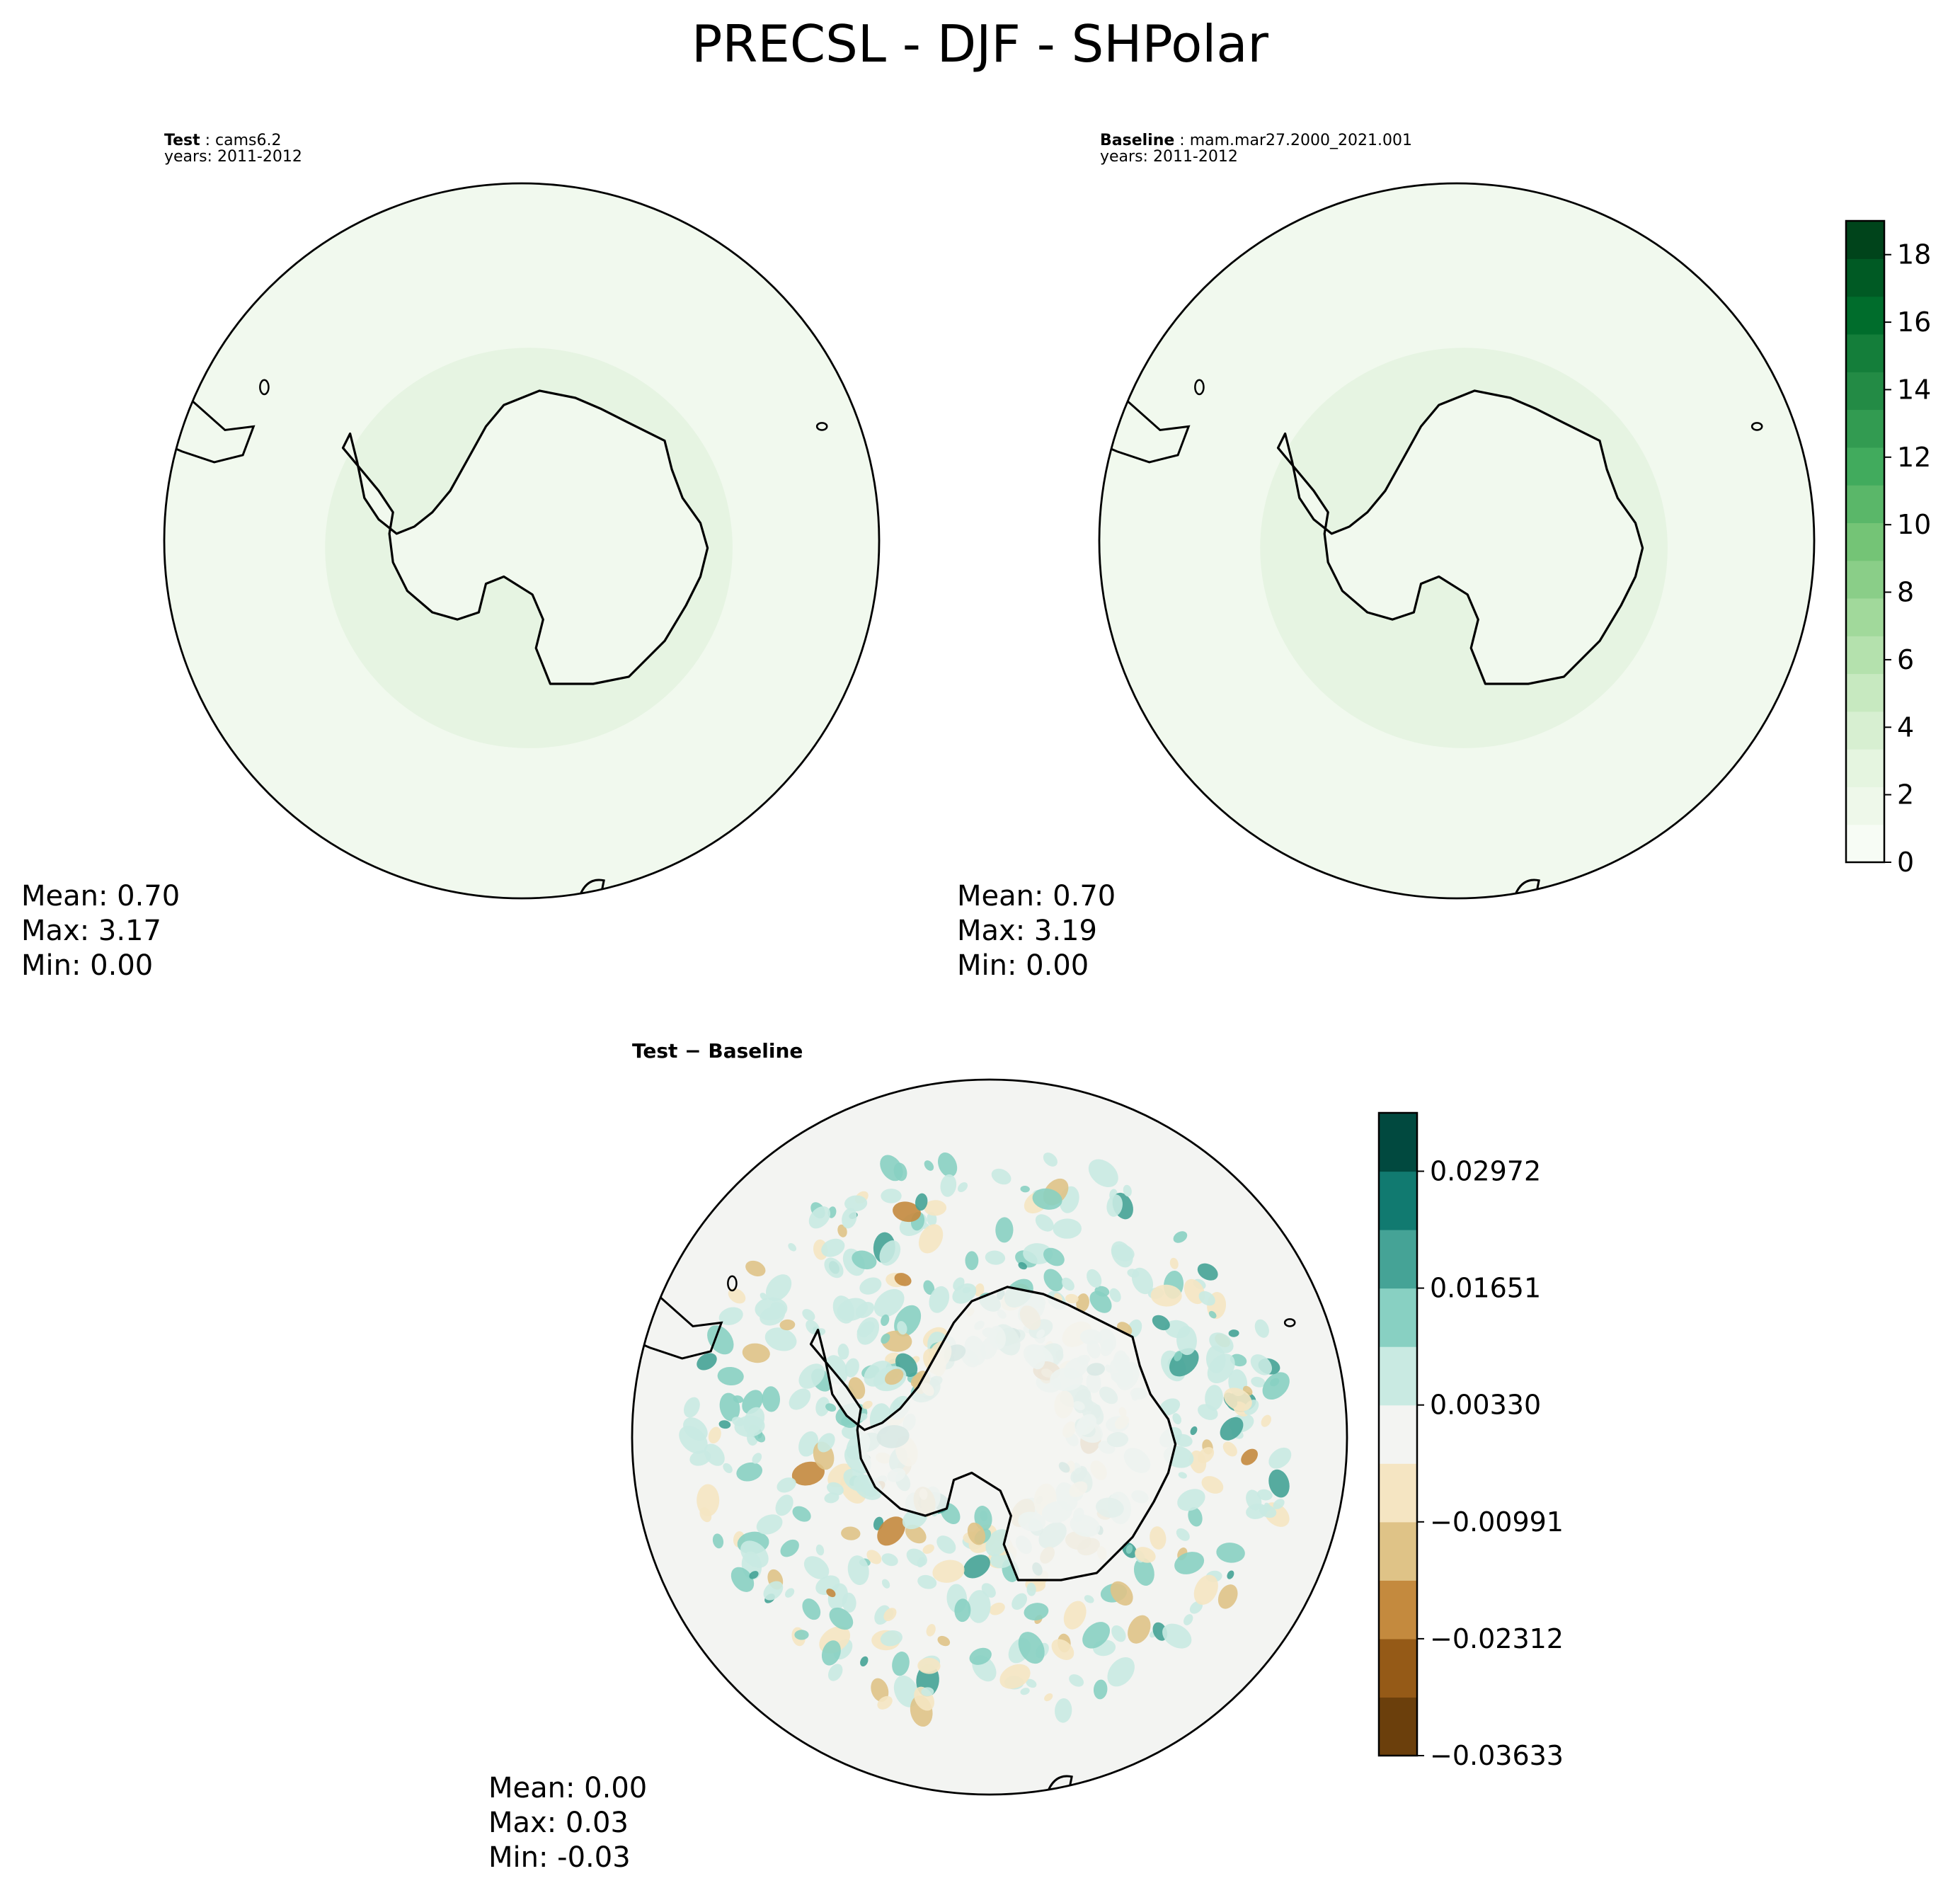 This screenshot has height=1888, width=1960. Describe the element at coordinates (1905, 863) in the screenshot. I see `colorbar-tick-label: 0` at that location.